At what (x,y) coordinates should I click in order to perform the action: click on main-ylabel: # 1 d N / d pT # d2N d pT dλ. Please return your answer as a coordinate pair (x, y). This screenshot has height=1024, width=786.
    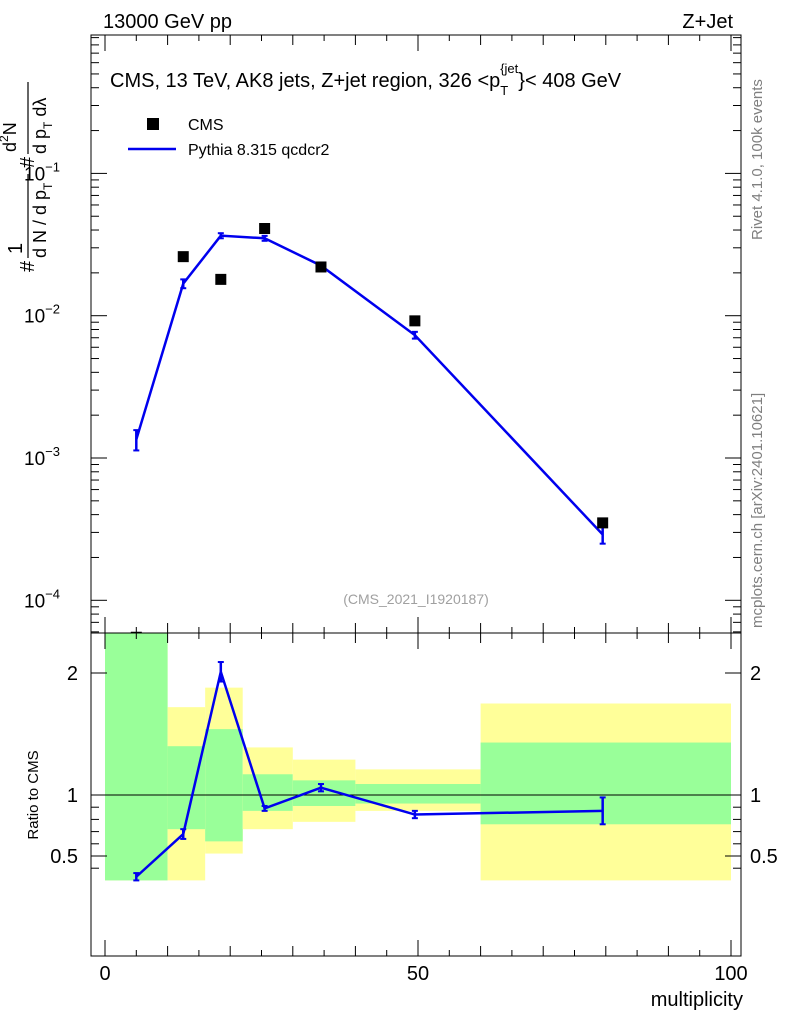
    Looking at the image, I should click on (27, 177).